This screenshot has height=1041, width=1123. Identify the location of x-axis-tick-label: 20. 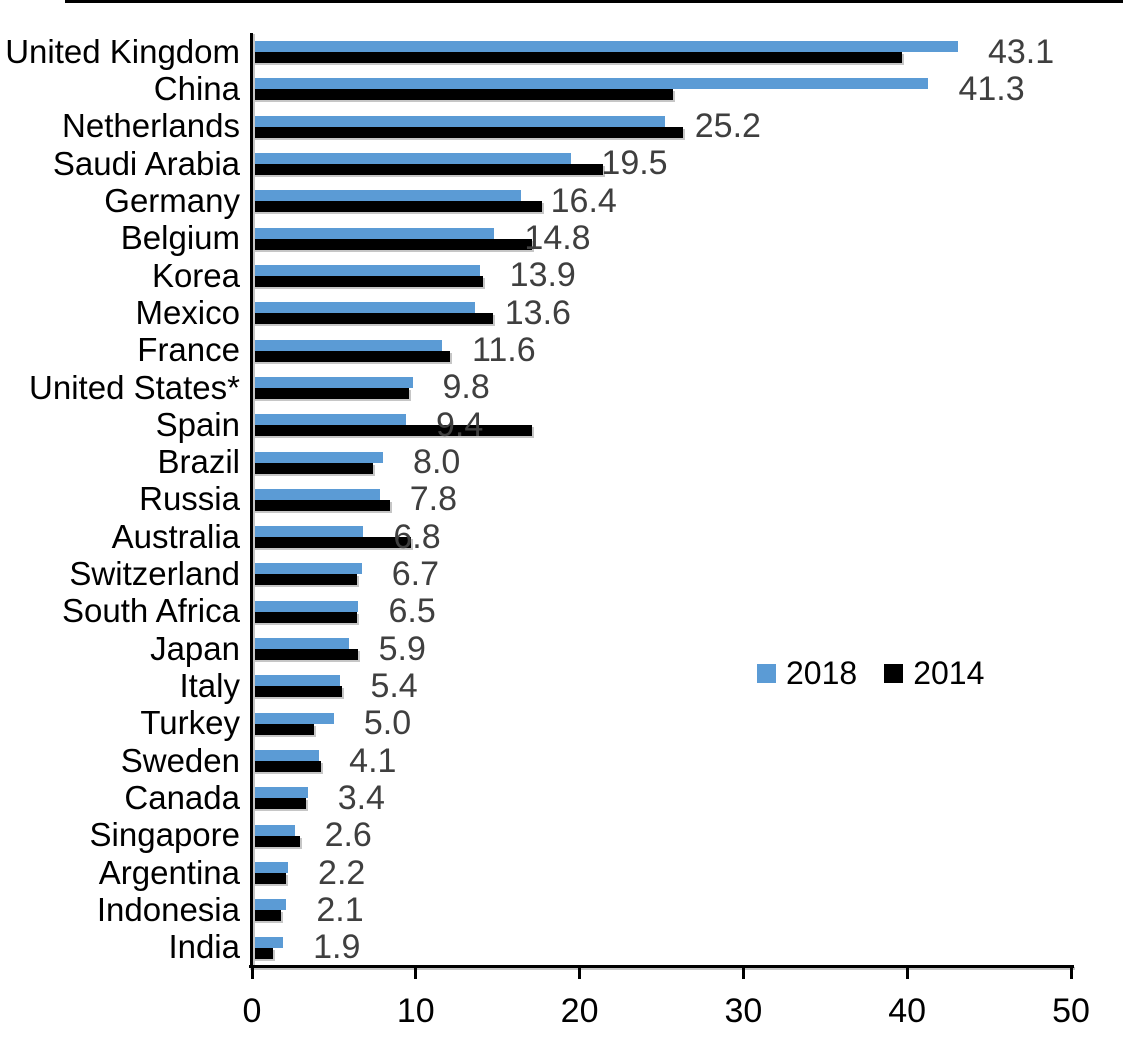
(579, 1011).